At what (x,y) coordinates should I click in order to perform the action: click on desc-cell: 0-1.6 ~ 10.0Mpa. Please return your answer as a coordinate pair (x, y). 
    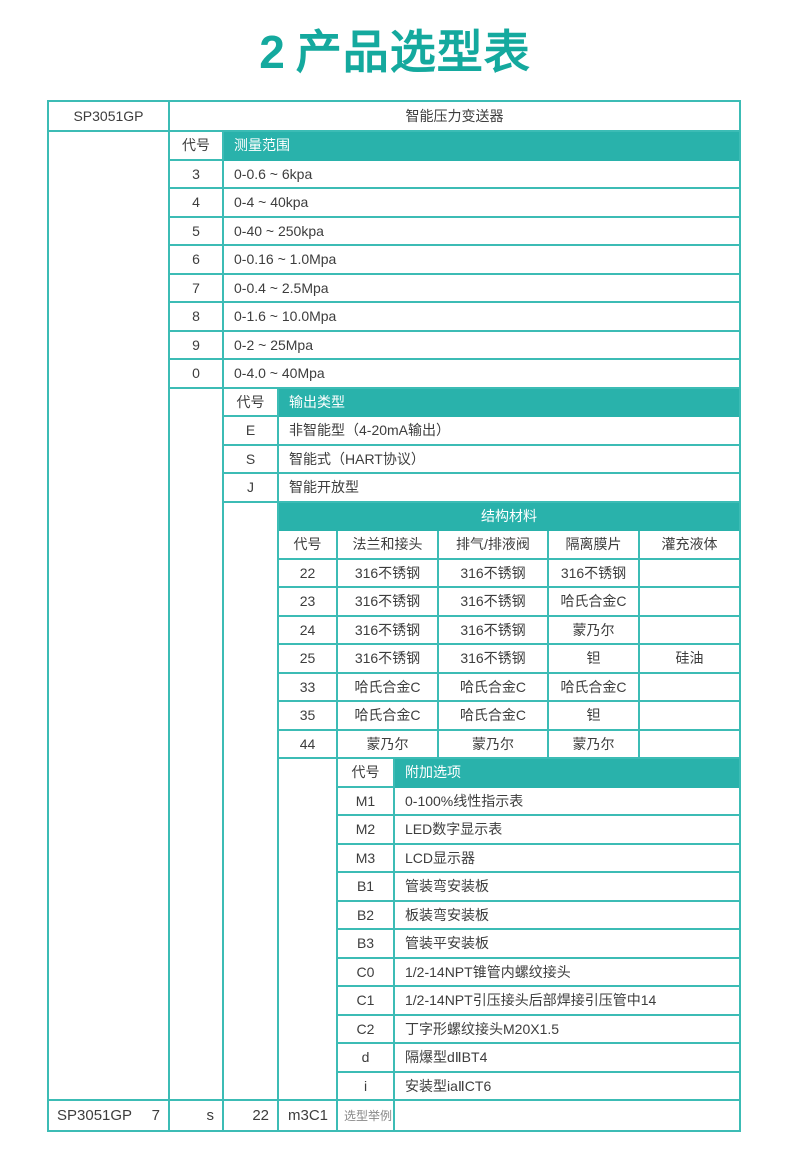
    Looking at the image, I should click on (481, 317).